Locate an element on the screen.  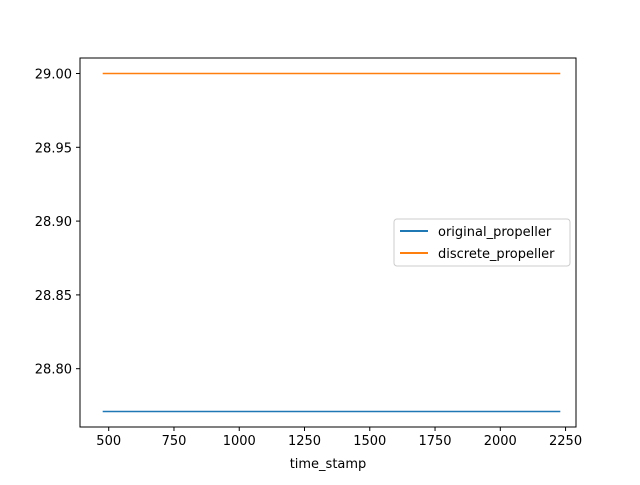
x-tick-label: 1000 is located at coordinates (239, 441).